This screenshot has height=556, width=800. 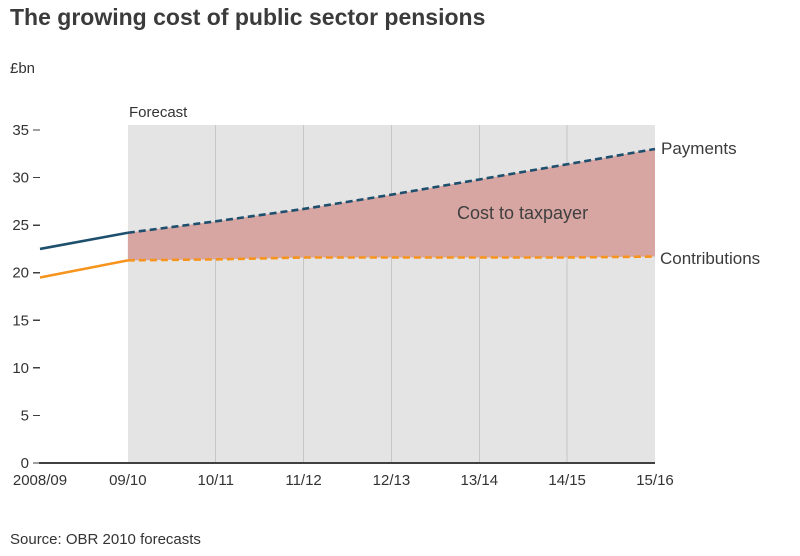 I want to click on svg-text: 35, so click(x=20, y=130).